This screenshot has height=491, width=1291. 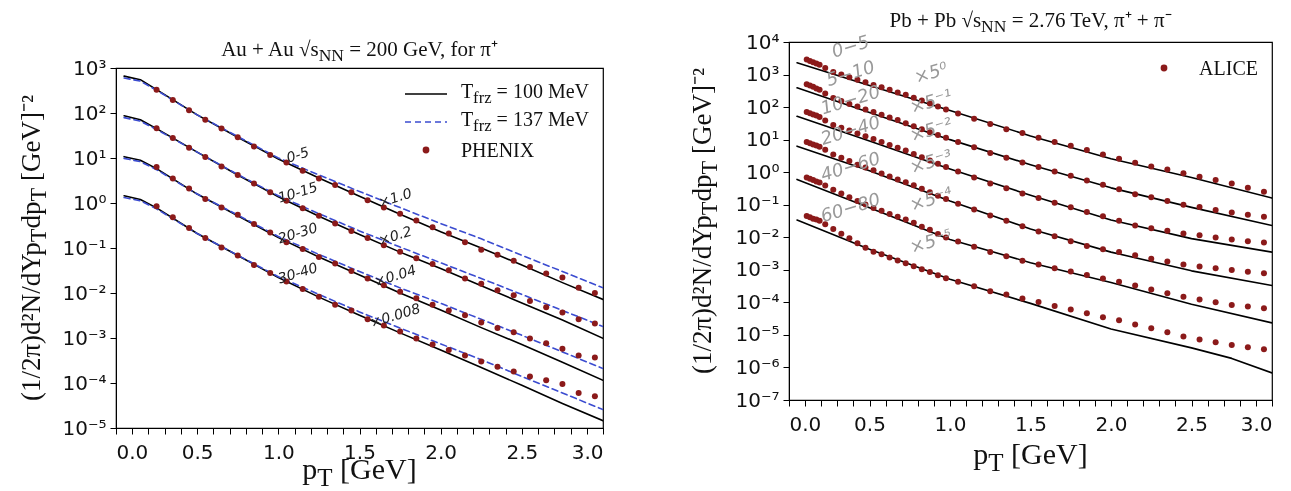 What do you see at coordinates (497, 150) in the screenshot?
I see `legend-label: PHENIX` at bounding box center [497, 150].